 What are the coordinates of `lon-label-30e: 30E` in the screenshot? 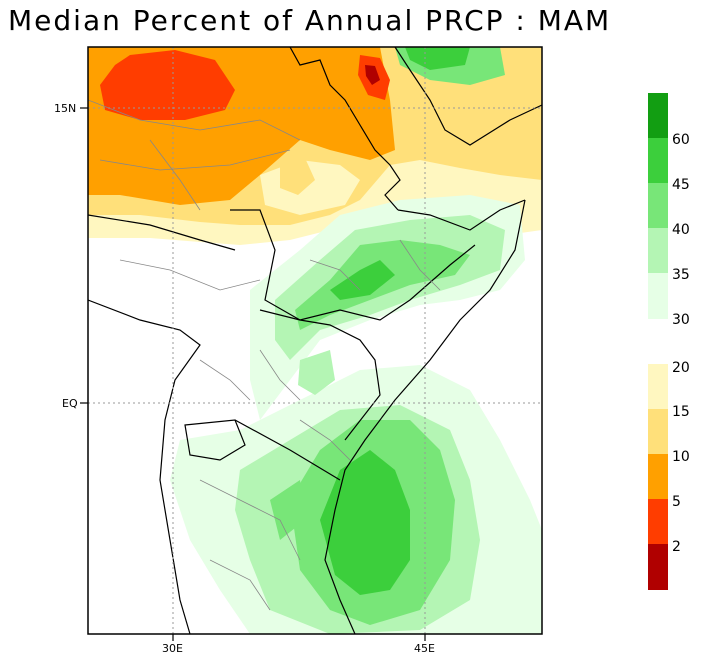 It's located at (172, 648).